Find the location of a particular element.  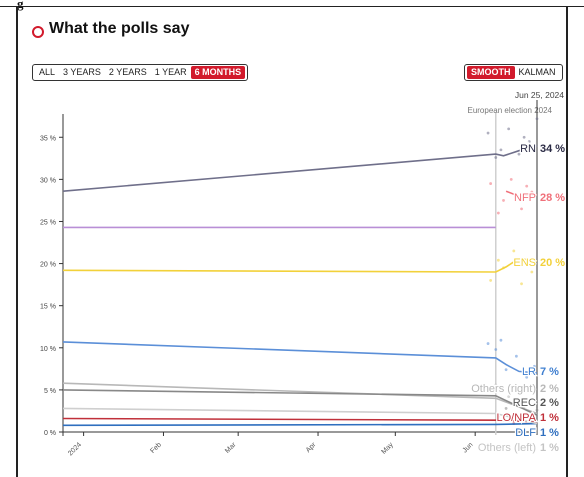

series-name-label: Others (left) is located at coordinates (507, 448).